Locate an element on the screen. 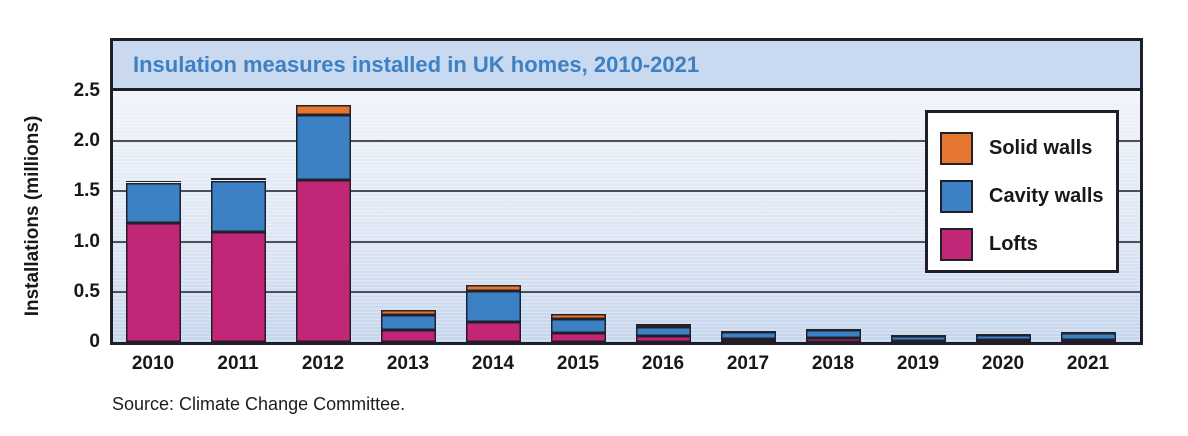 Image resolution: width=1188 pixels, height=436 pixels. legend-label-cavity-walls: Cavity walls is located at coordinates (1046, 195).